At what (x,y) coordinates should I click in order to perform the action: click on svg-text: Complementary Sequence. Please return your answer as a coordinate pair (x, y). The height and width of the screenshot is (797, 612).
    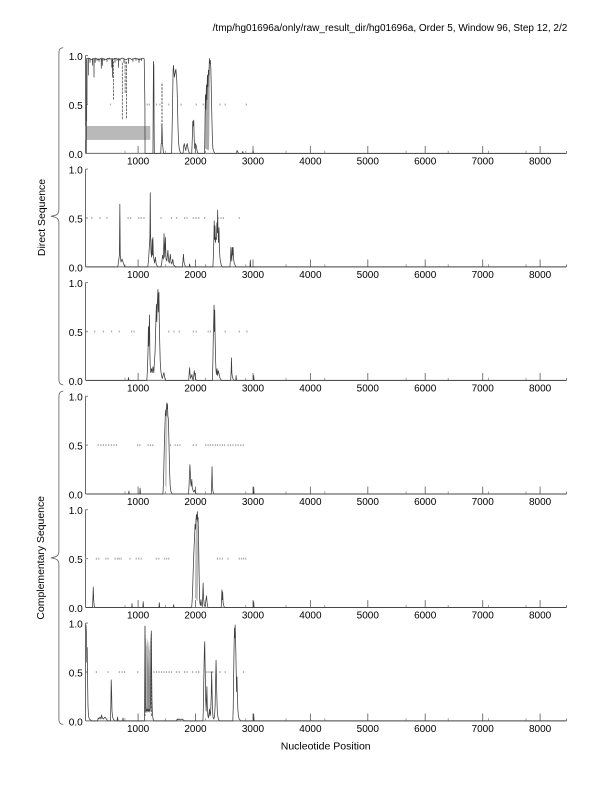
    Looking at the image, I should click on (41, 558).